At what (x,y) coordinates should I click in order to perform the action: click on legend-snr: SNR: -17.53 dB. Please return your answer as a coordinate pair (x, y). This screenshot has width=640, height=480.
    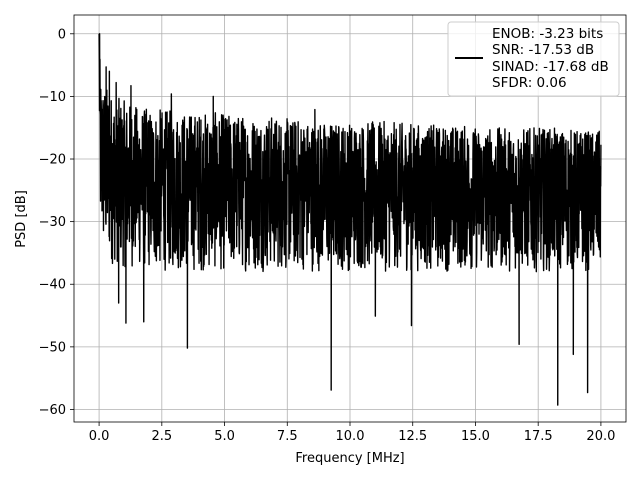
    Looking at the image, I should click on (543, 50).